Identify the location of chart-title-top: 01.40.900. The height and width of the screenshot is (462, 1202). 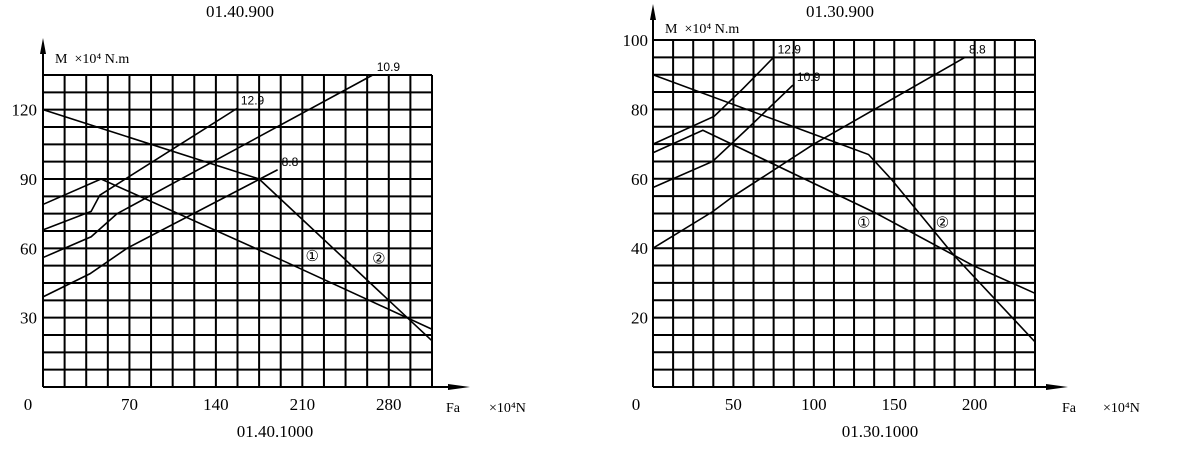
(240, 11).